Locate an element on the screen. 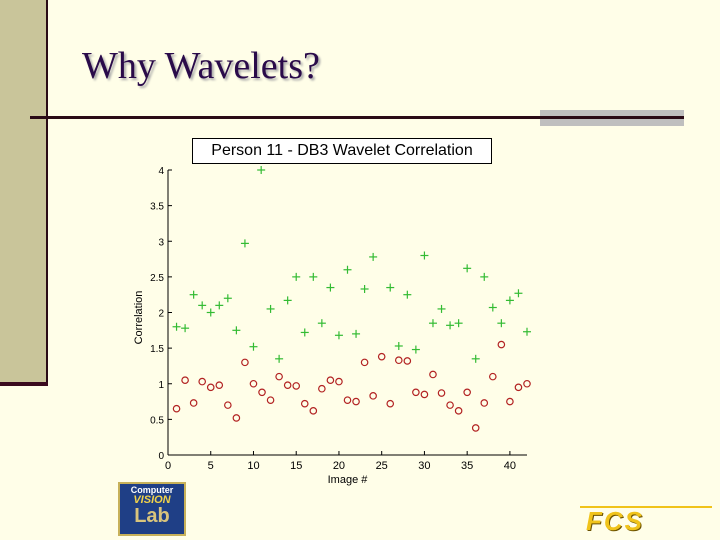 This screenshot has height=540, width=720. logo-line-3: Lab is located at coordinates (152, 516).